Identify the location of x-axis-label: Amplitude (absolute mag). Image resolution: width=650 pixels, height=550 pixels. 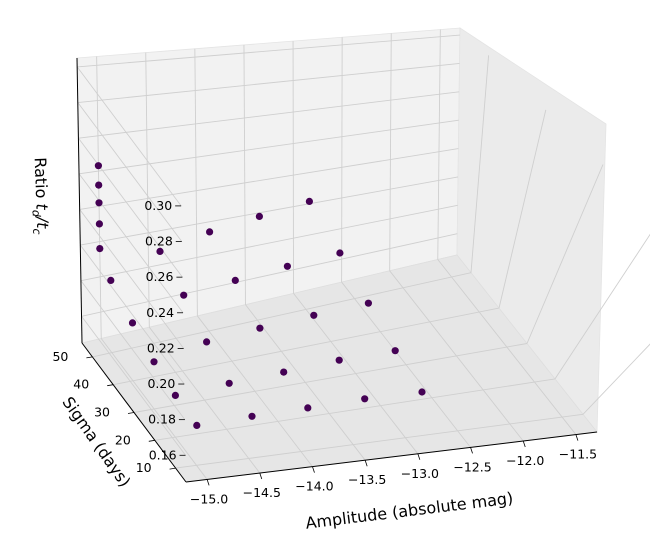
(409, 510).